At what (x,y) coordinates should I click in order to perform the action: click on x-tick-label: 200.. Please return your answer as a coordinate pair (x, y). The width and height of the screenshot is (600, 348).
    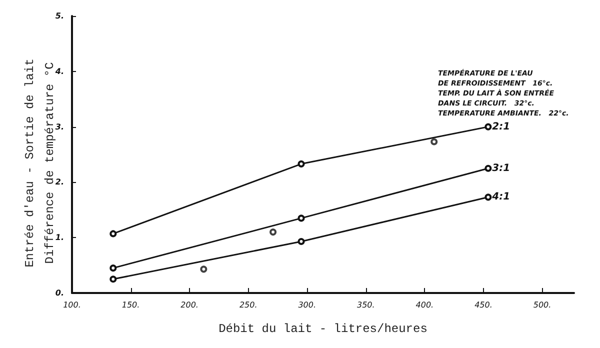
    Looking at the image, I should click on (189, 305).